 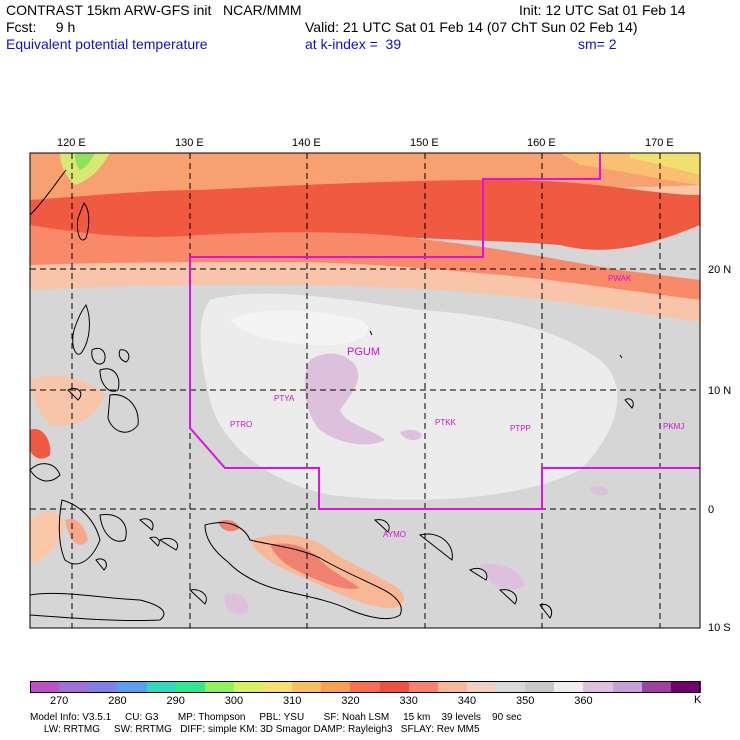 I want to click on colorbar-tick-label: 350, so click(x=525, y=701).